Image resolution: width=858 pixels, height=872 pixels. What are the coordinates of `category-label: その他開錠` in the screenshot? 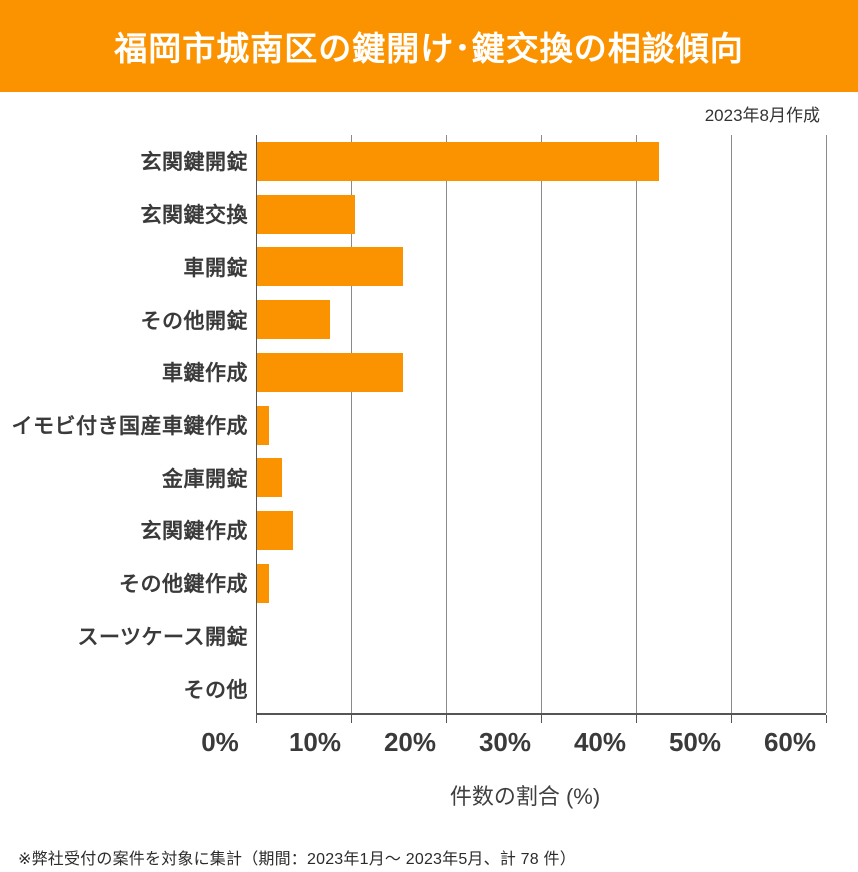 It's located at (194, 321).